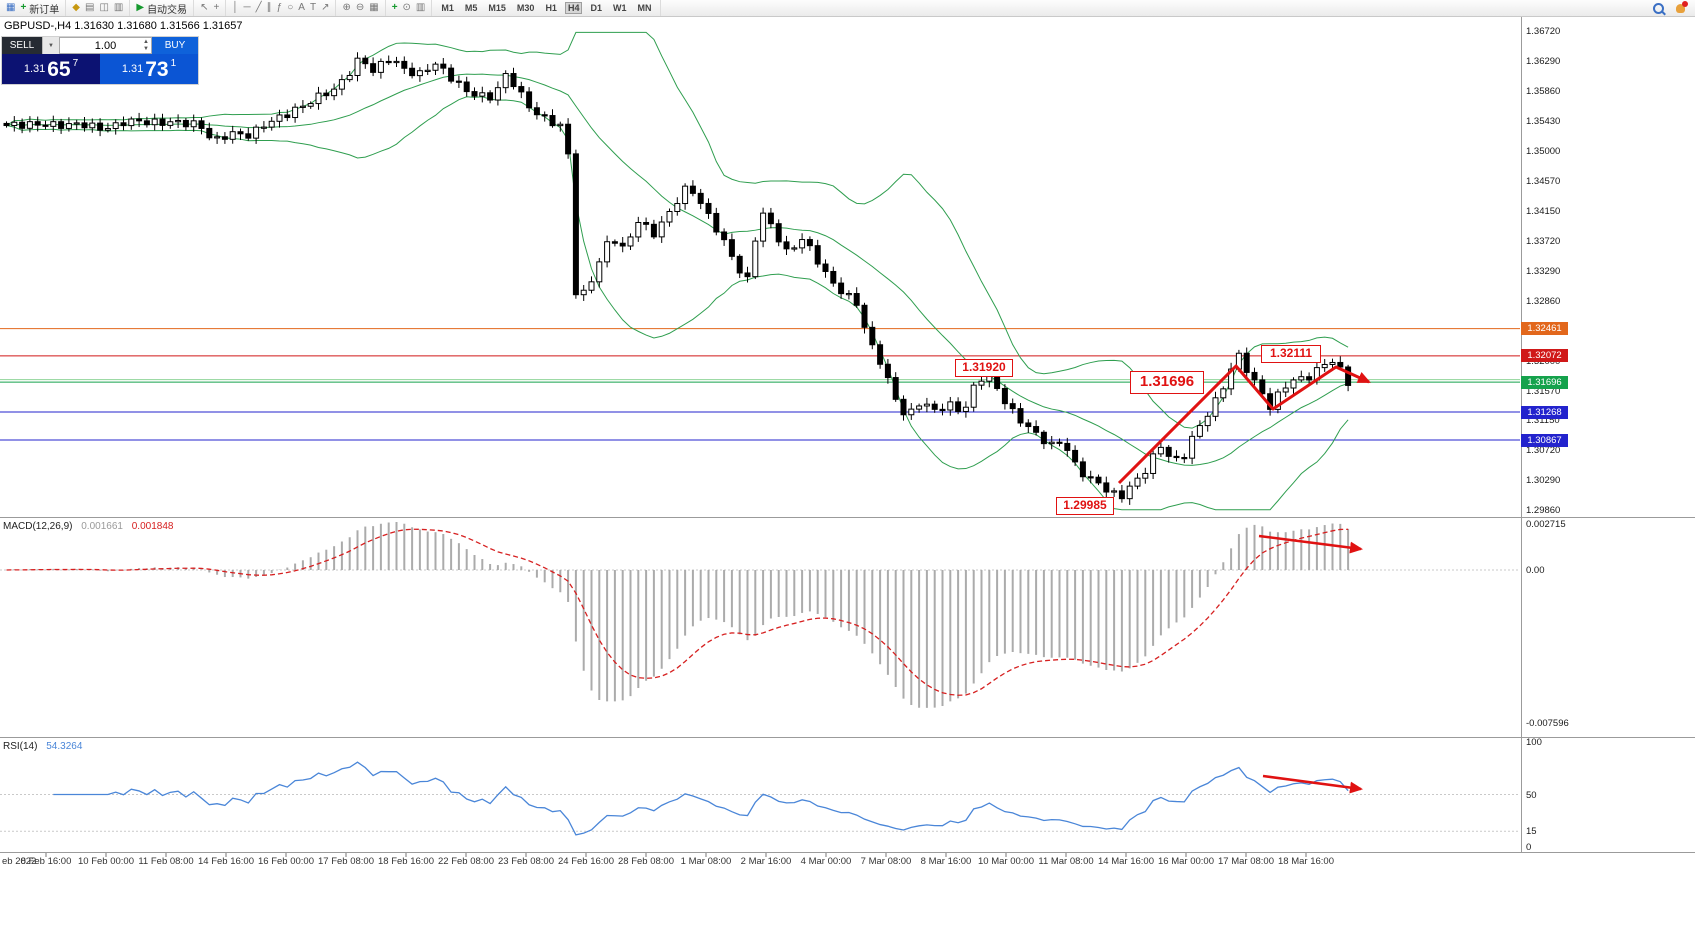 The width and height of the screenshot is (1695, 941). What do you see at coordinates (102, 526) in the screenshot?
I see `macd-main-value: 0.001661` at bounding box center [102, 526].